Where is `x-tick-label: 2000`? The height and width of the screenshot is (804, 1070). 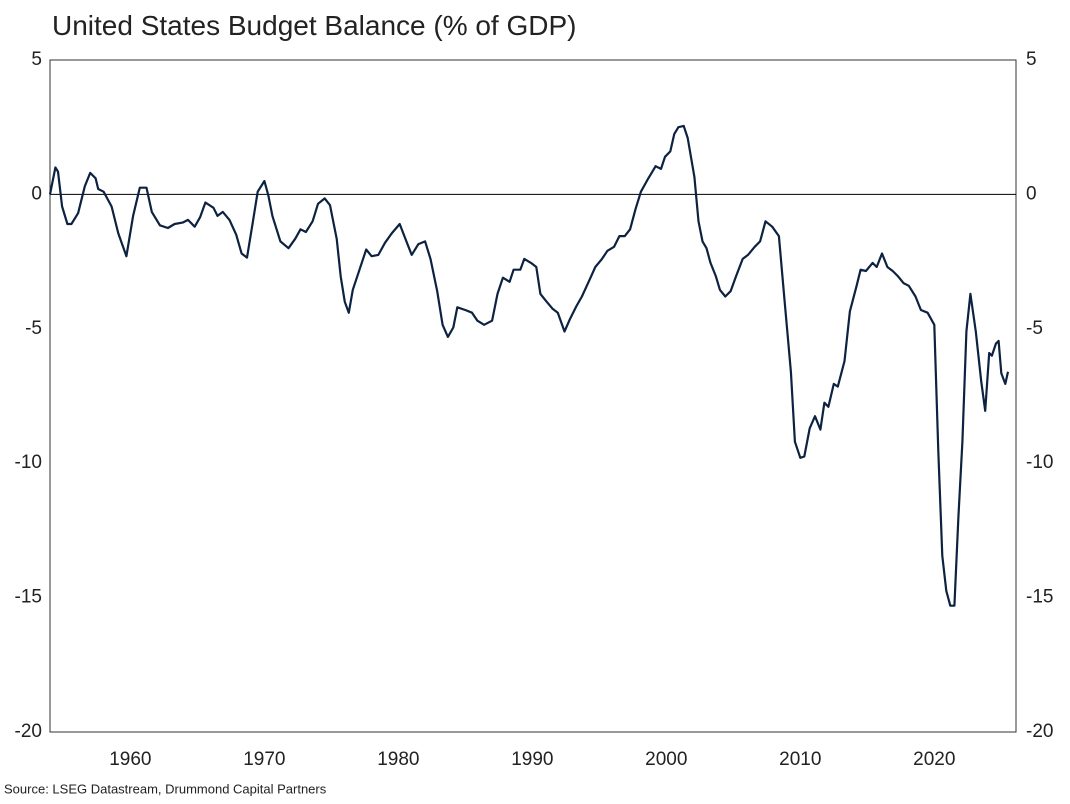
x-tick-label: 2000 is located at coordinates (666, 759).